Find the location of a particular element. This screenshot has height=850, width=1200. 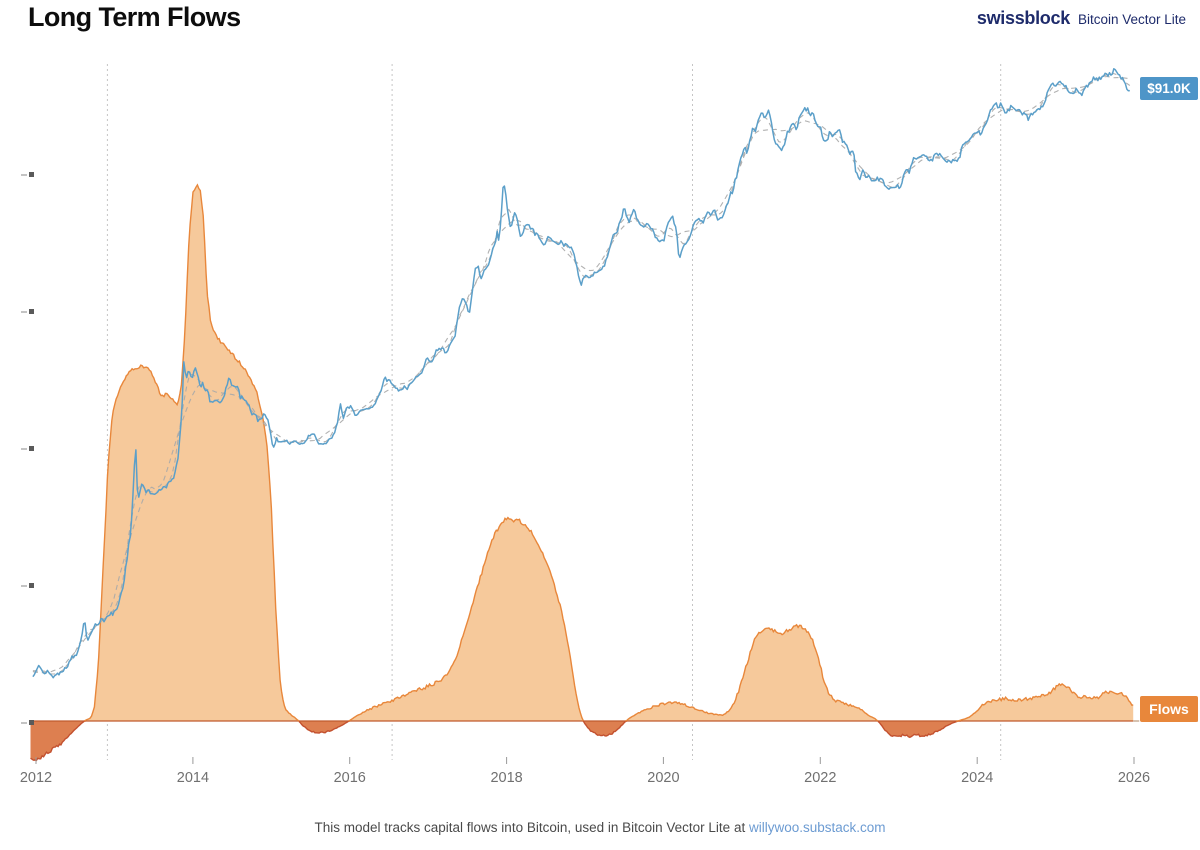

flows-line-negative is located at coordinates (495, 741).